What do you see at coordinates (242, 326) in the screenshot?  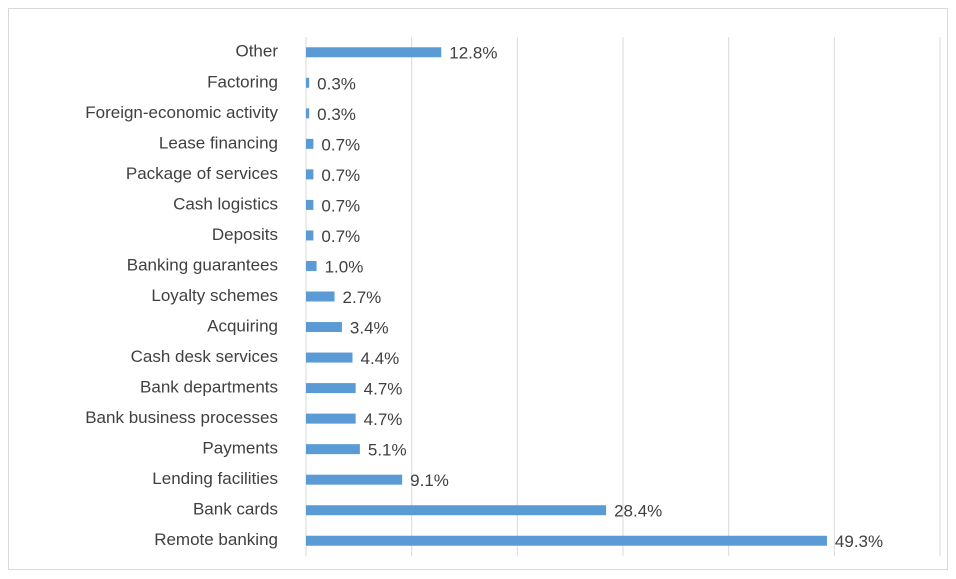 I see `y-tick-label: Acquiring` at bounding box center [242, 326].